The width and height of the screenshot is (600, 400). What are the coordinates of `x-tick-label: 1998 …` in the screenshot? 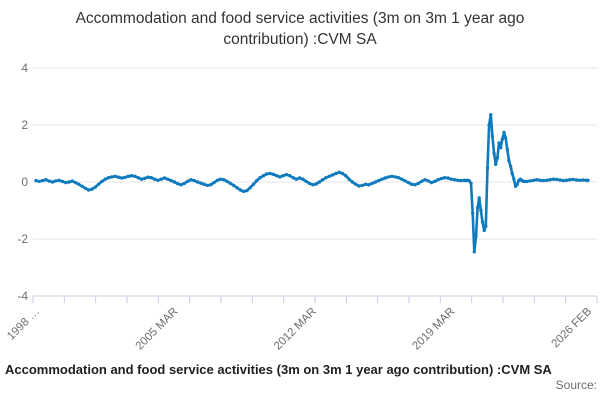 It's located at (23, 324).